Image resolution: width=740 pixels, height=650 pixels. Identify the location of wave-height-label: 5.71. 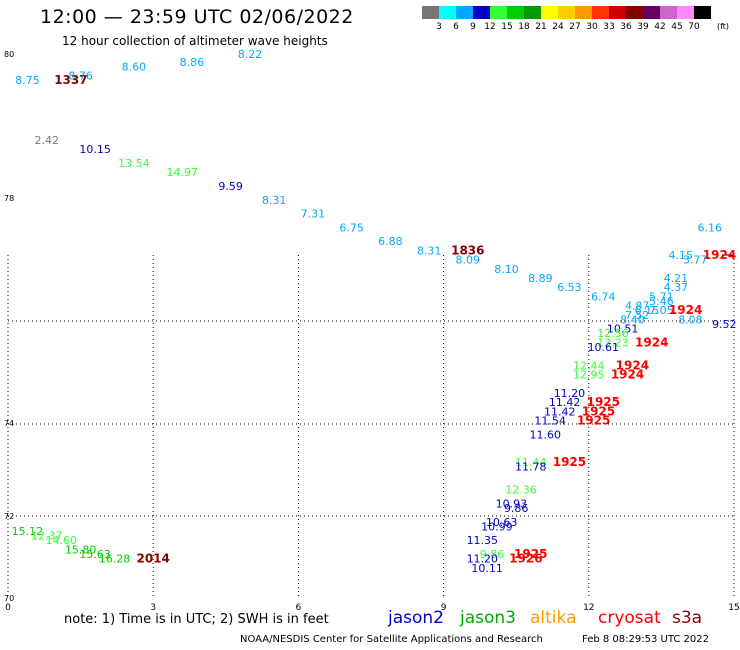
(661, 296).